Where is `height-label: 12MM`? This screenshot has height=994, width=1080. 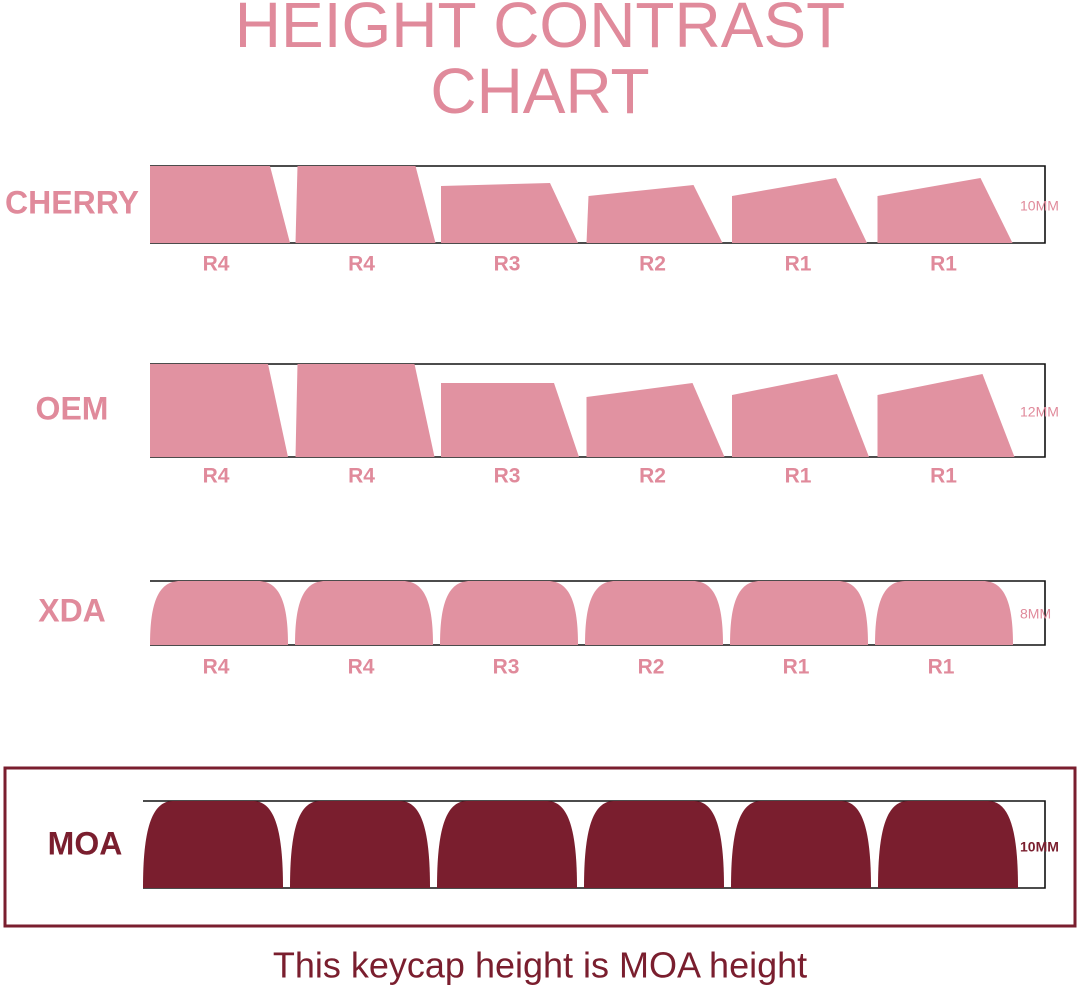 height-label: 12MM is located at coordinates (1039, 412).